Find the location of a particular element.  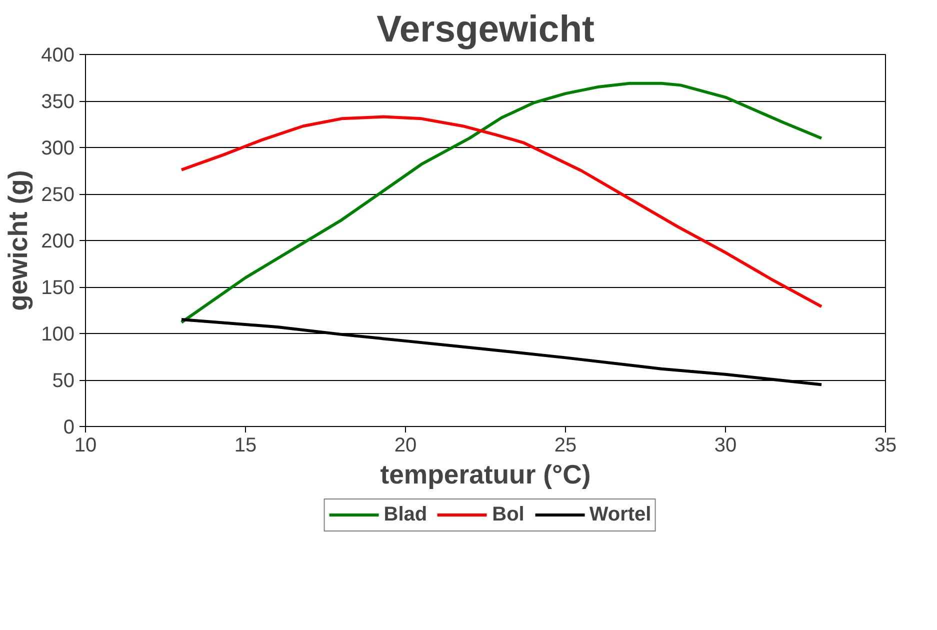

y-tick-label: 0 is located at coordinates (68, 427).